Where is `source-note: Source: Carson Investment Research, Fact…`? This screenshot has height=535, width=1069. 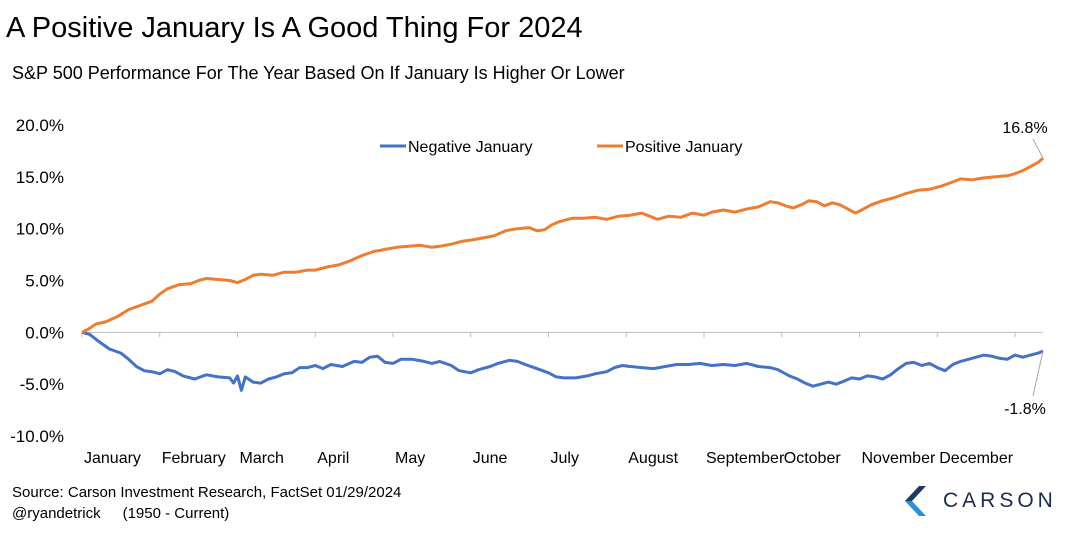
source-note: Source: Carson Investment Research, Fact… is located at coordinates (207, 492).